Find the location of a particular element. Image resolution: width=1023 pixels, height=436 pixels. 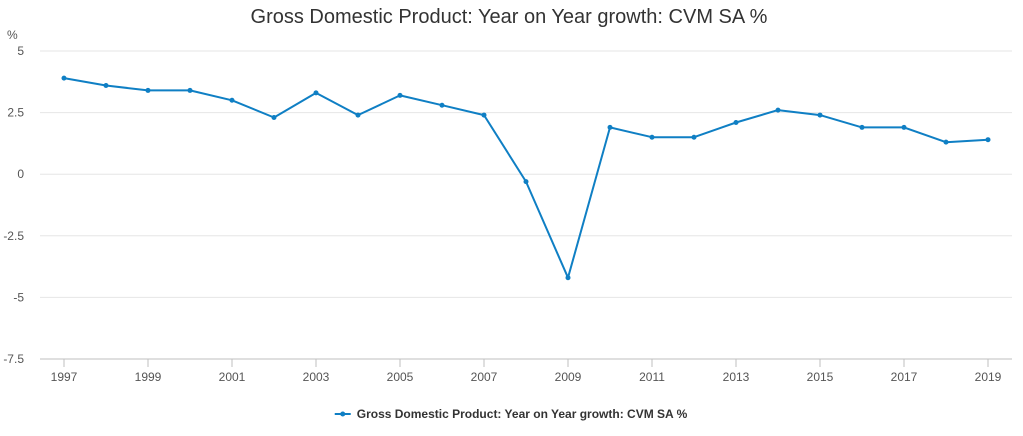

x-tick-label: 2019 is located at coordinates (988, 377).